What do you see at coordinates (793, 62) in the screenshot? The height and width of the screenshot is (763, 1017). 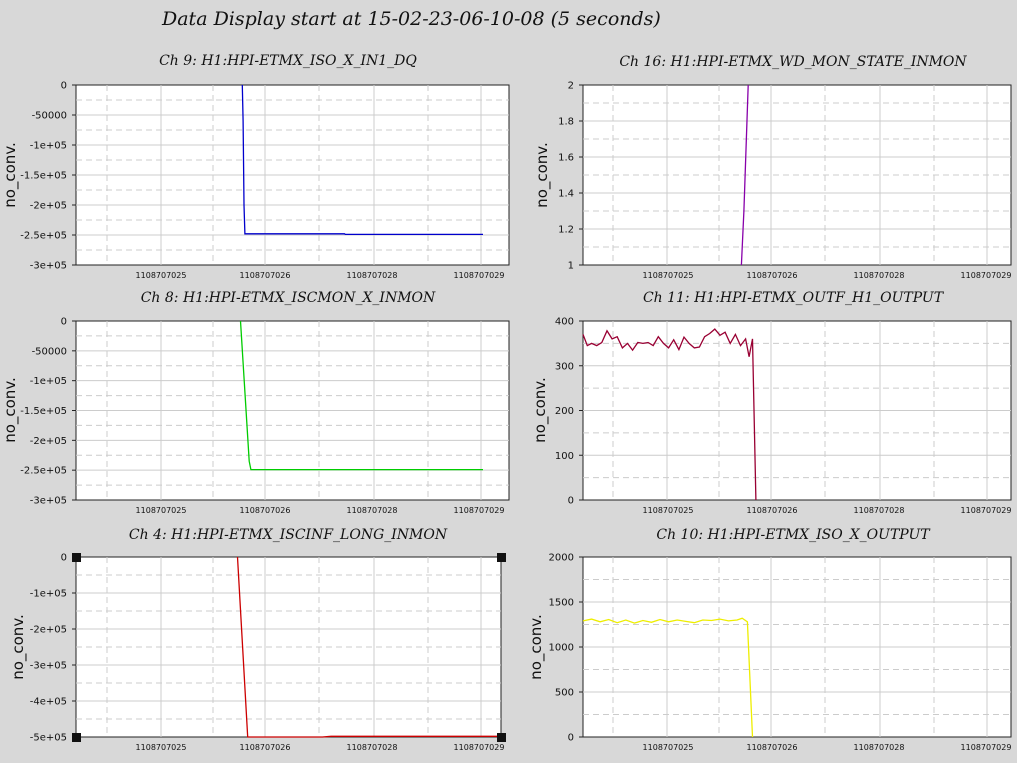 I see `chart-title-2: Ch 16: H1:HPI-ETMX_WD_MON_STATE_INMON` at bounding box center [793, 62].